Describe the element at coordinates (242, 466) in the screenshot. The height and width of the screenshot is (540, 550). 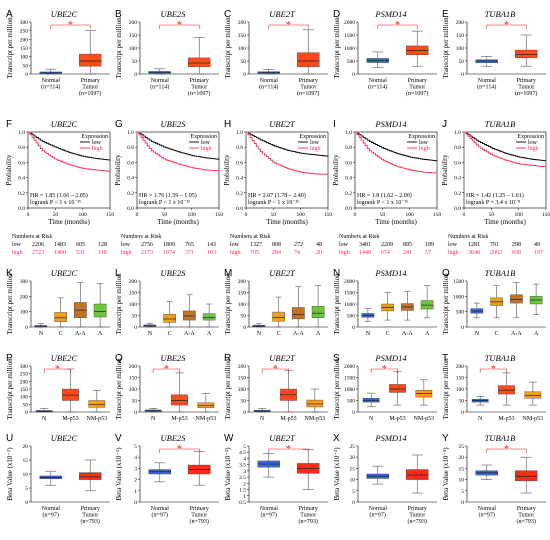
I see `y-tick-label: 3.5` at that location.